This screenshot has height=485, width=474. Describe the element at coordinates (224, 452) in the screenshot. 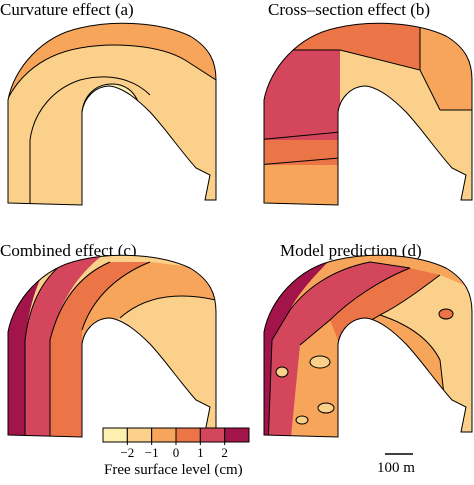

I see `colorbar-tick-label: 2` at that location.